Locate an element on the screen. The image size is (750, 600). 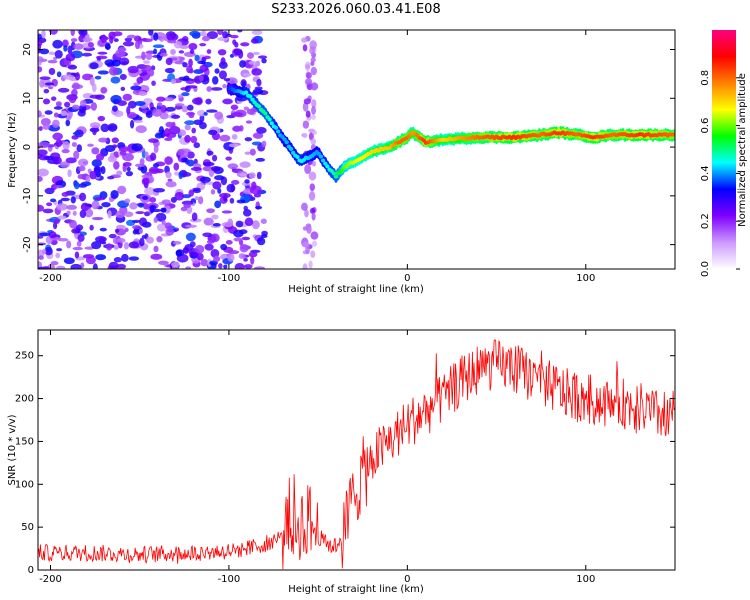
spectrogram-x-tick-label: -100 is located at coordinates (229, 278).